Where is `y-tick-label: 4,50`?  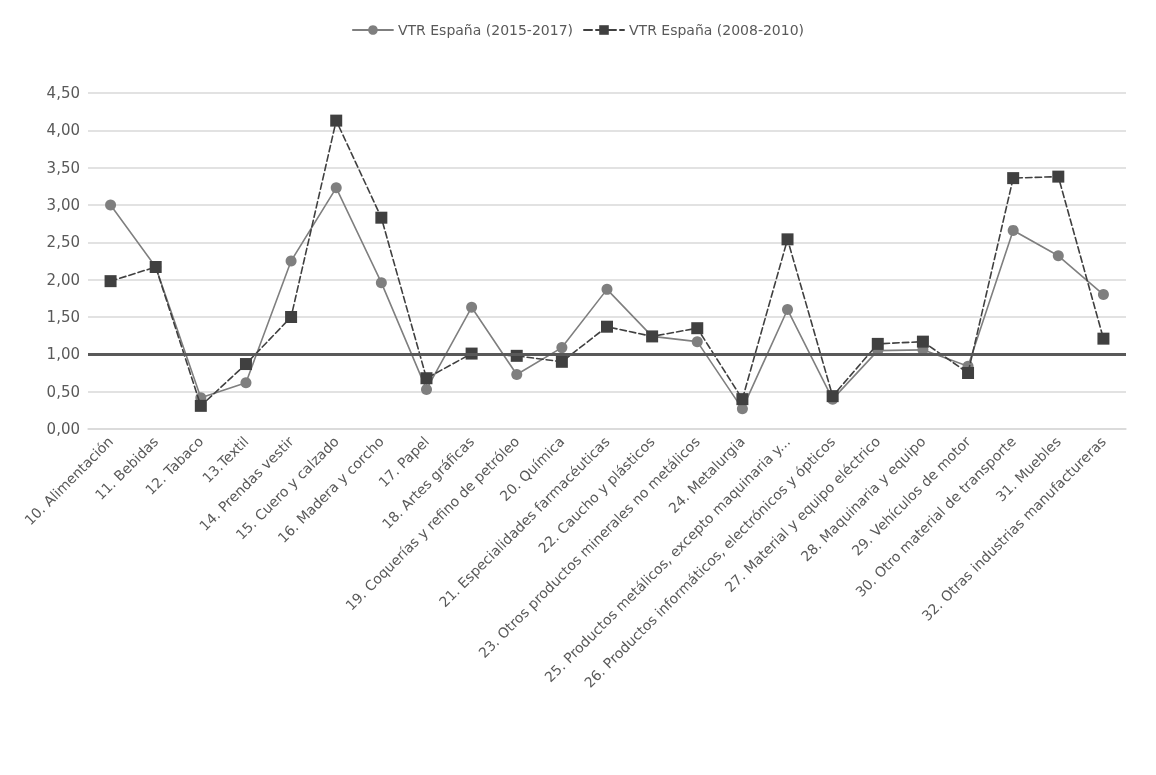
y-tick-label: 4,50 is located at coordinates (63, 93).